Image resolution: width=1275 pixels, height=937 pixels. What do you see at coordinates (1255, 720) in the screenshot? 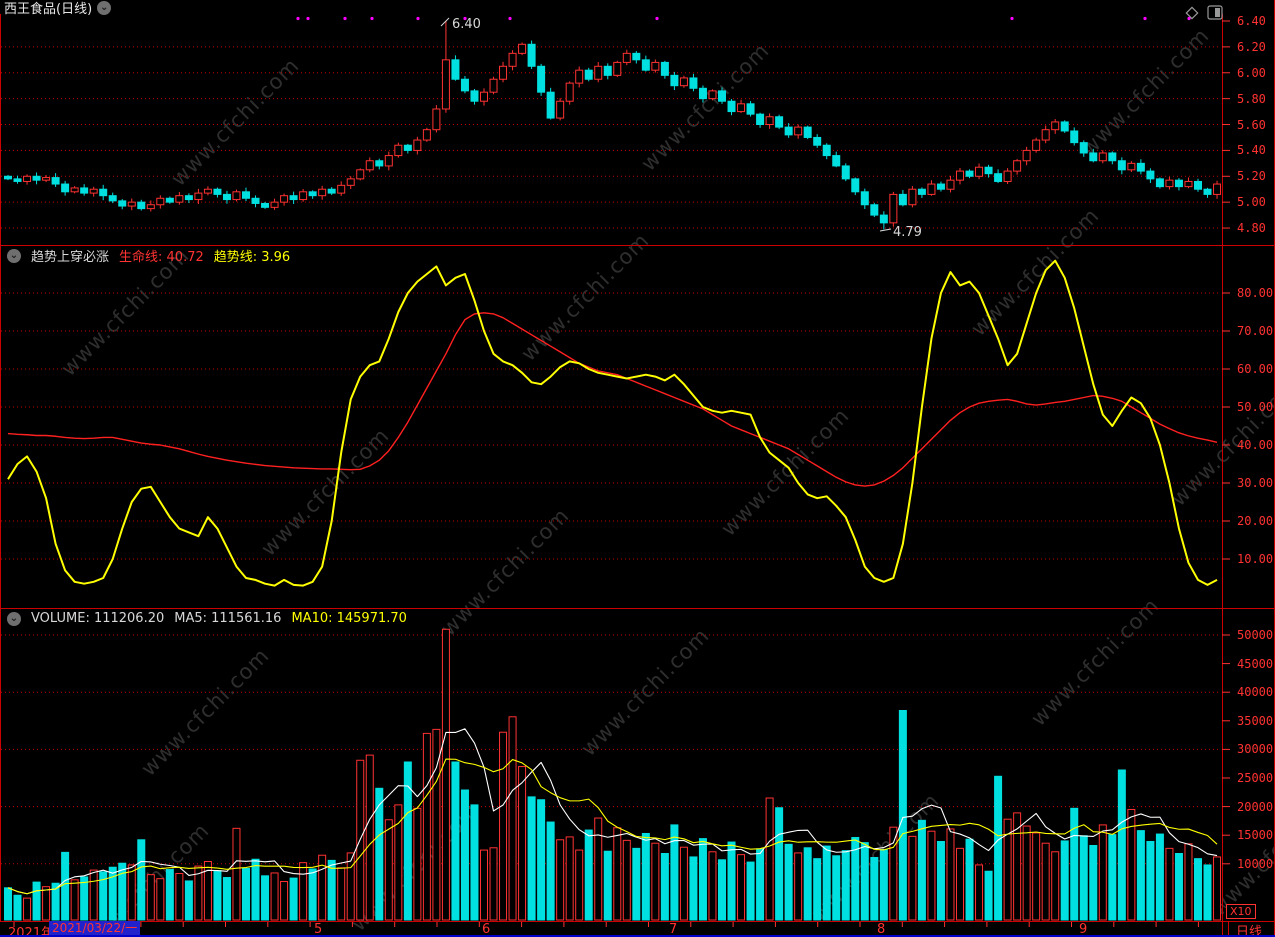
I see `axis-label: 35000` at bounding box center [1255, 720].